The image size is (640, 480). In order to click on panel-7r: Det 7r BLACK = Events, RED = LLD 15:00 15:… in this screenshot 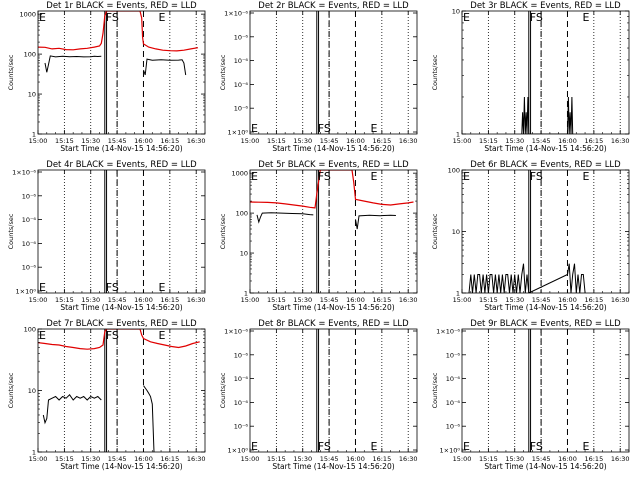, I will do `click(106, 395)`.